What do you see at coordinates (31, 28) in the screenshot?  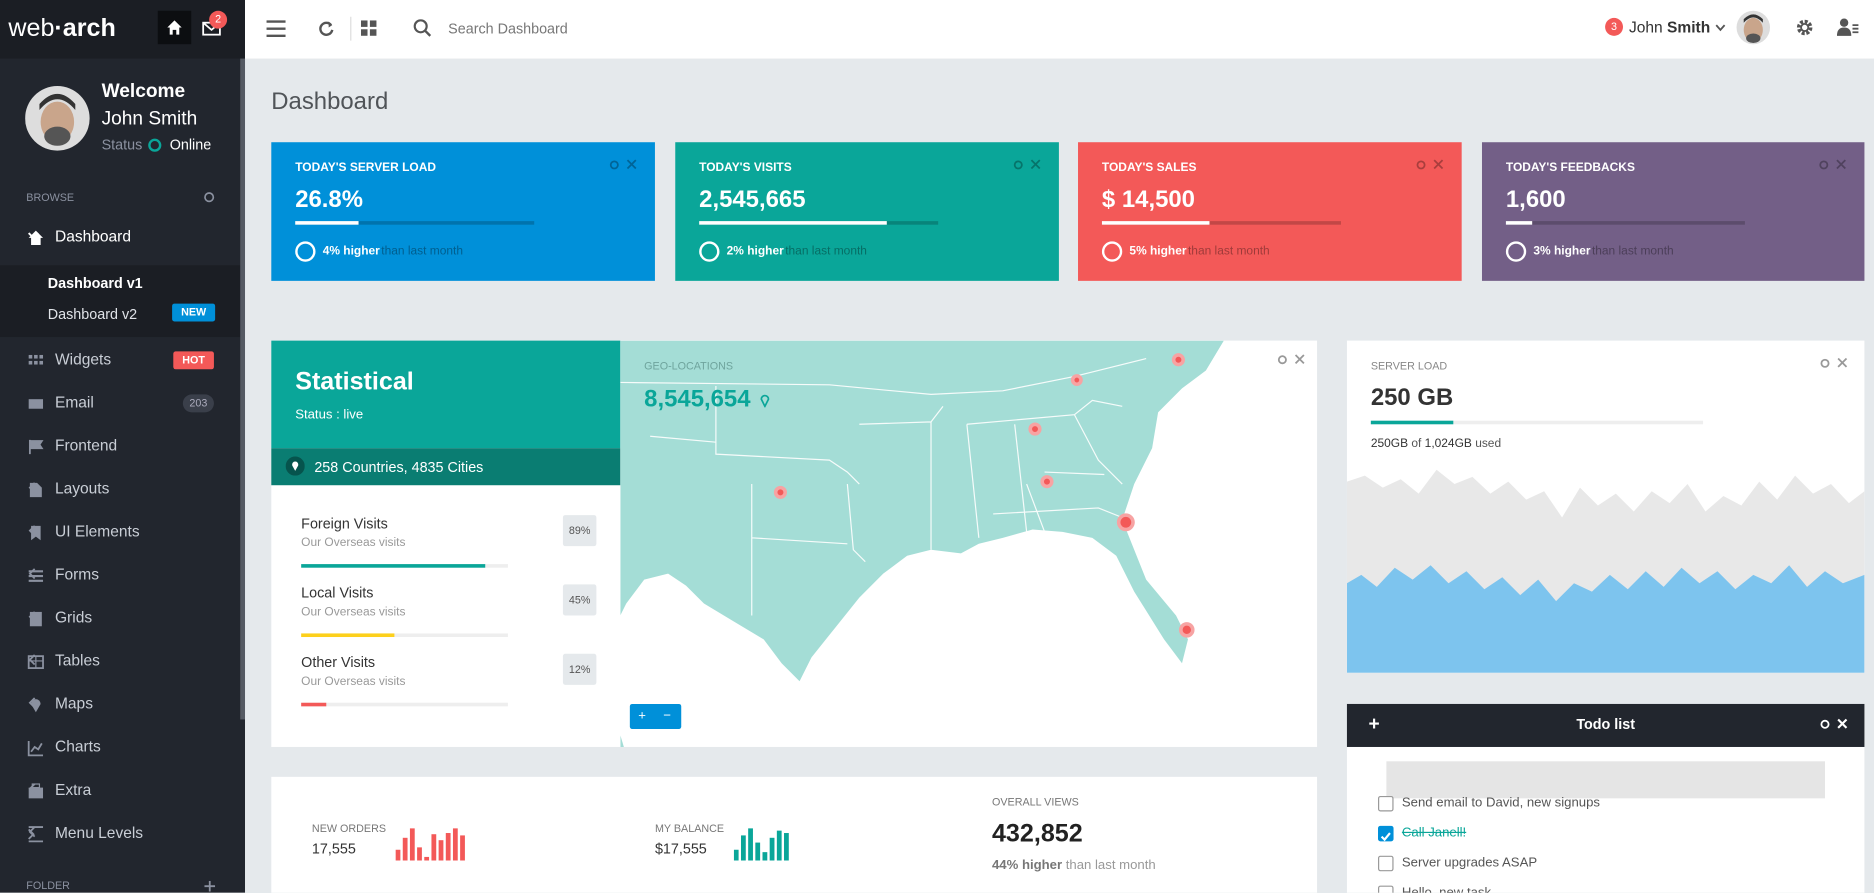 I see `logo-light: web` at bounding box center [31, 28].